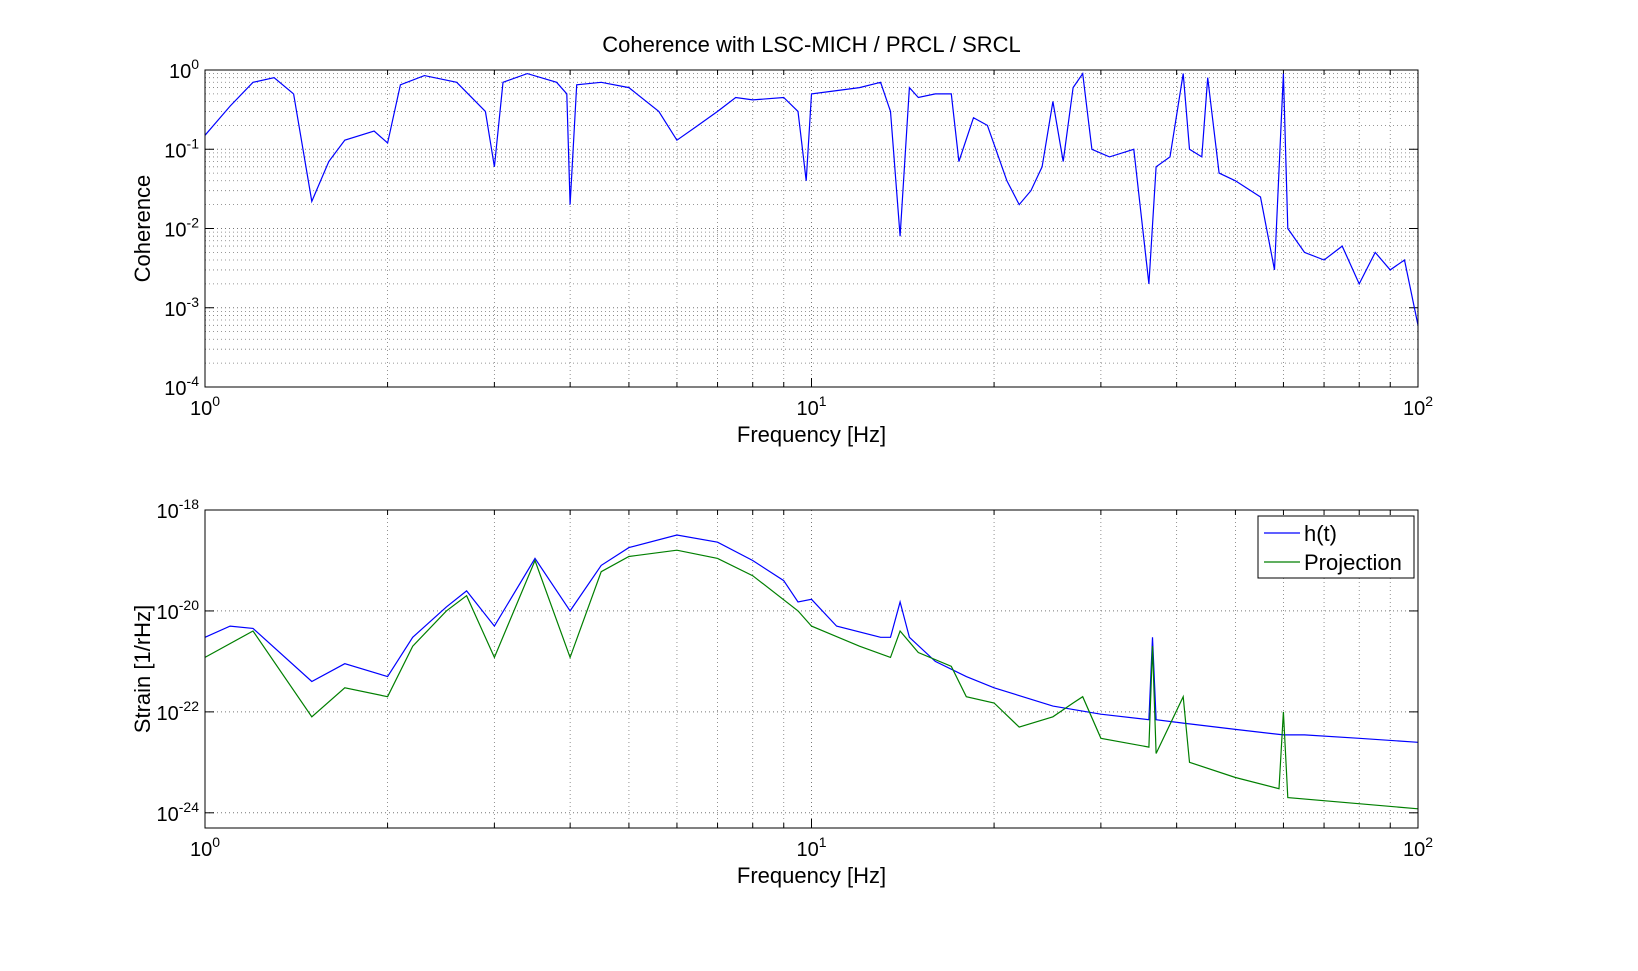  Describe the element at coordinates (142, 669) in the screenshot. I see `y-axis-label: Strain [1/rHz]` at that location.